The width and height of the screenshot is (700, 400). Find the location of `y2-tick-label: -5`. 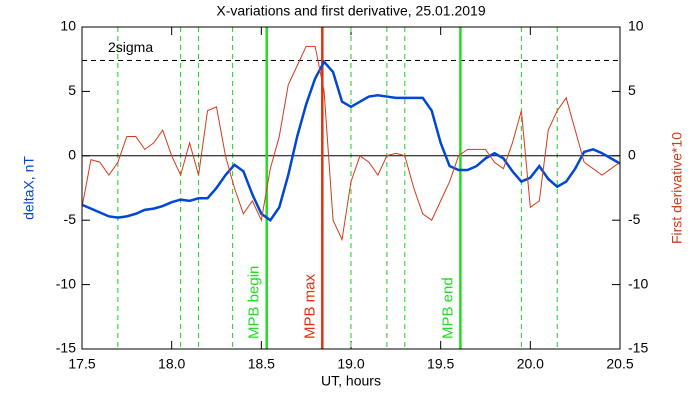

y2-tick-label: -5 is located at coordinates (634, 219).